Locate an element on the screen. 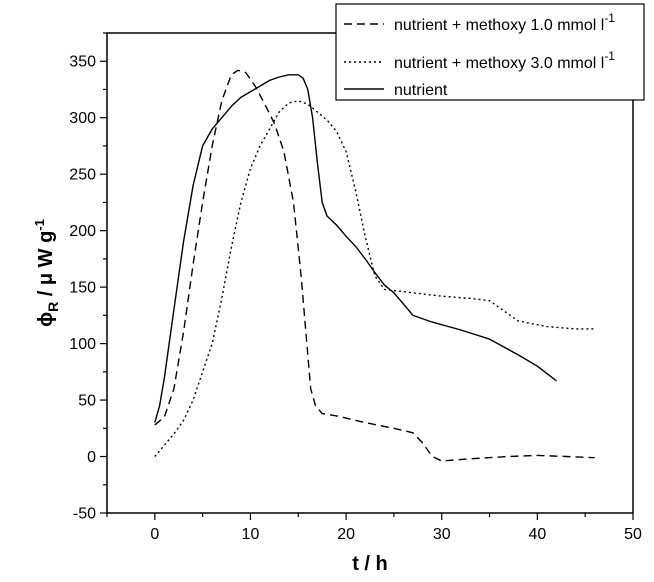 This screenshot has height=582, width=654. y-tick-label: 0 is located at coordinates (91, 457).